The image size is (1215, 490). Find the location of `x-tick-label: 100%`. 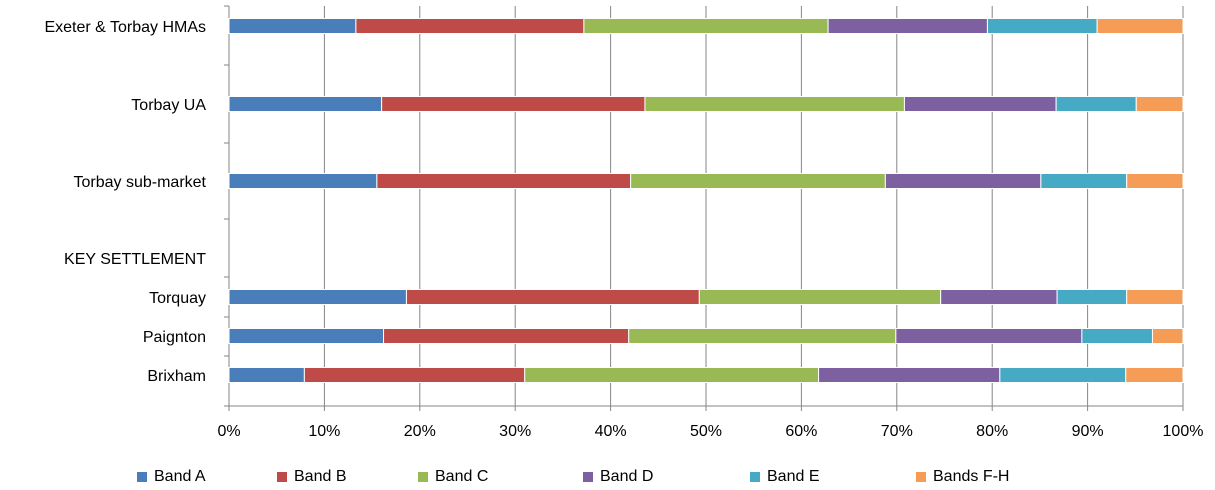

x-tick-label: 100% is located at coordinates (1183, 431).